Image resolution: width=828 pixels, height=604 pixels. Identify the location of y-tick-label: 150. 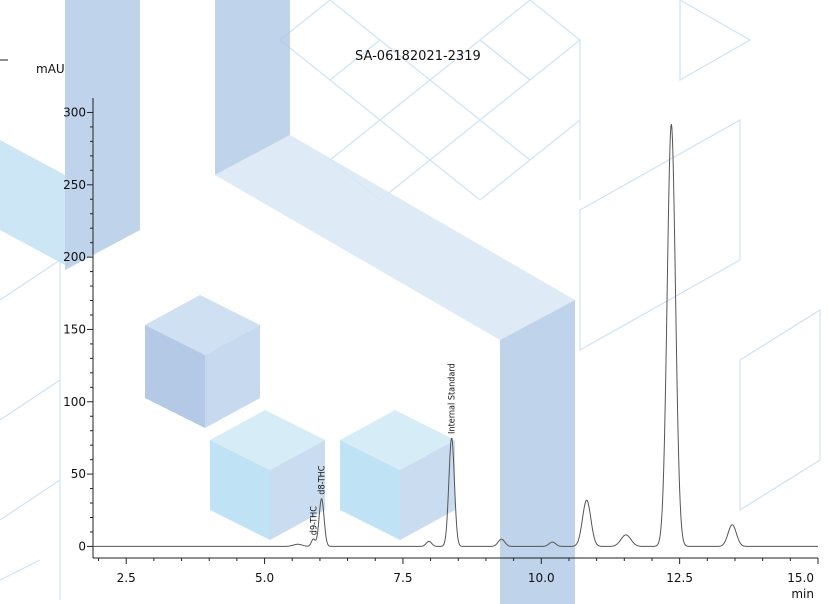
(74, 329).